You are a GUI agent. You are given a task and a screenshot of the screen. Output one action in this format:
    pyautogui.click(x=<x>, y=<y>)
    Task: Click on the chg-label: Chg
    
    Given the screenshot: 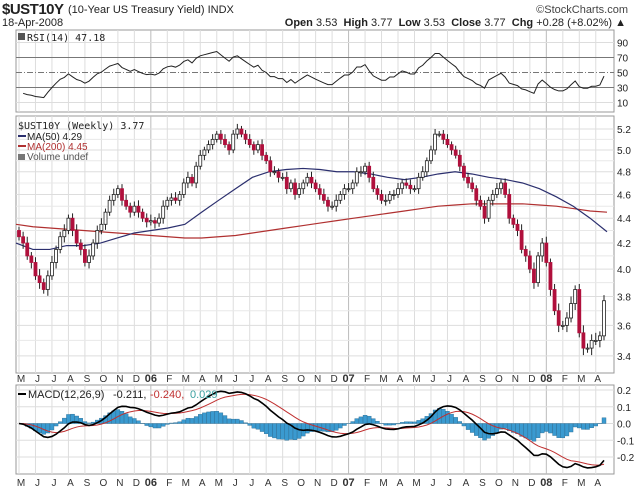 What is the action you would take?
    pyautogui.click(x=522, y=23)
    